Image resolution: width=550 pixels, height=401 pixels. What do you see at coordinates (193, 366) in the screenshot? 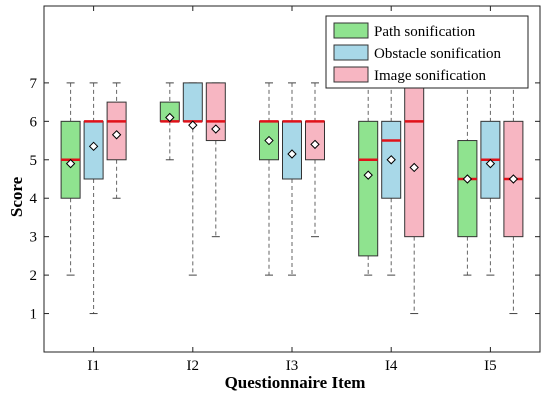
I see `x-tick-label: I2` at bounding box center [193, 366].